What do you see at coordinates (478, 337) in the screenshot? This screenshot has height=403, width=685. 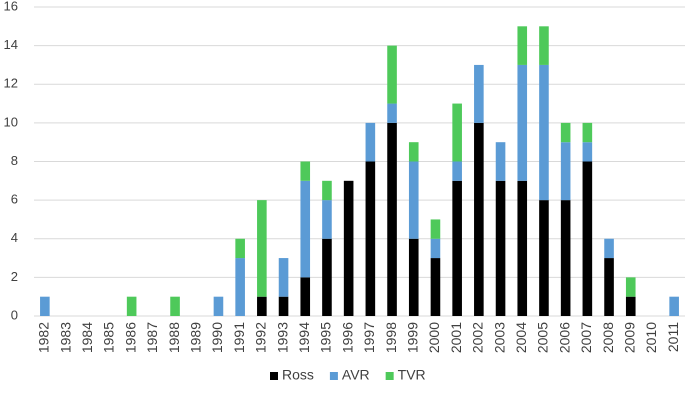 I see `x-tick-label: 2002` at bounding box center [478, 337].